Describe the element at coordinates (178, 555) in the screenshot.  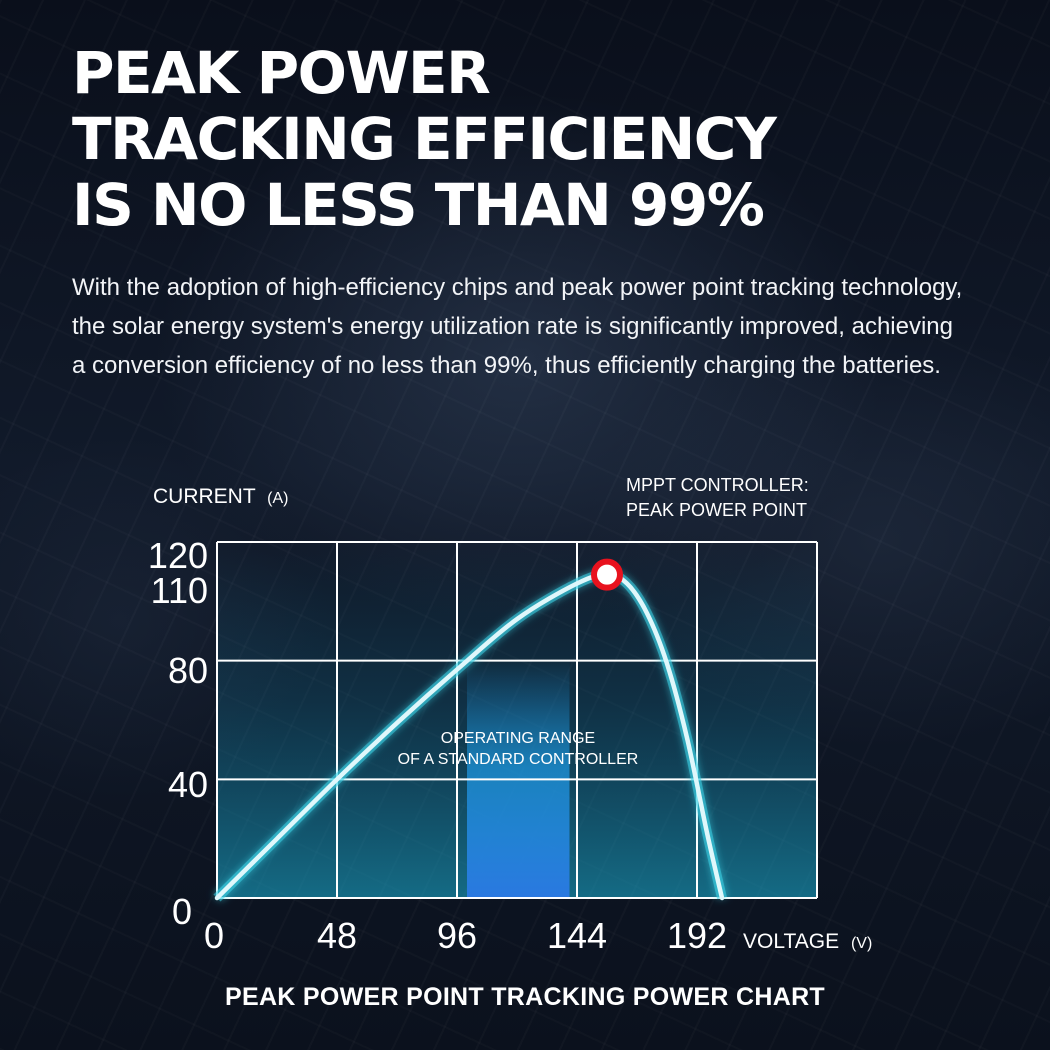
I see `y-tick-label: 120` at that location.